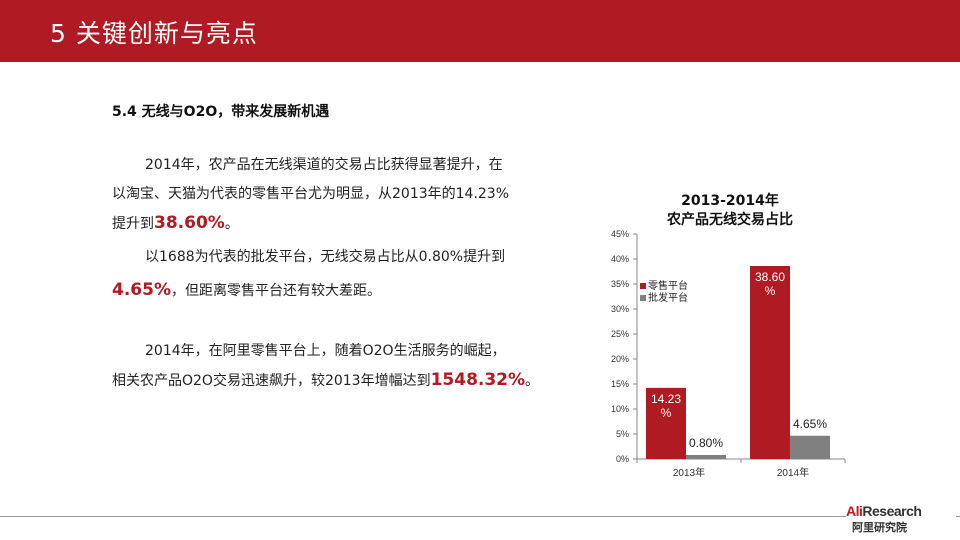 The image size is (960, 540). Describe the element at coordinates (620, 234) in the screenshot. I see `y-tick-label: 45%` at that location.